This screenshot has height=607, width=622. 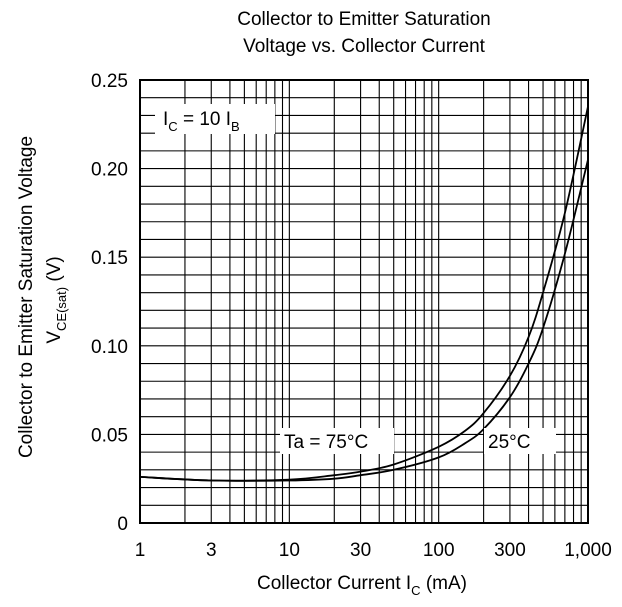 What do you see at coordinates (109, 303) in the screenshot?
I see `y-tick-labels: 0 0.05 0.10 0.15 0.20 0.25` at bounding box center [109, 303].